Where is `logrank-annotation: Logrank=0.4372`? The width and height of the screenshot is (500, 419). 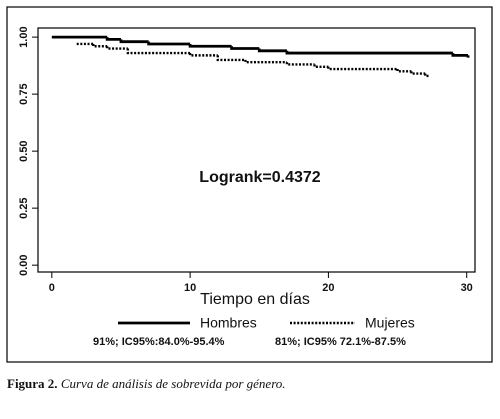
logrank-annotation: Logrank=0.4372 is located at coordinates (260, 177).